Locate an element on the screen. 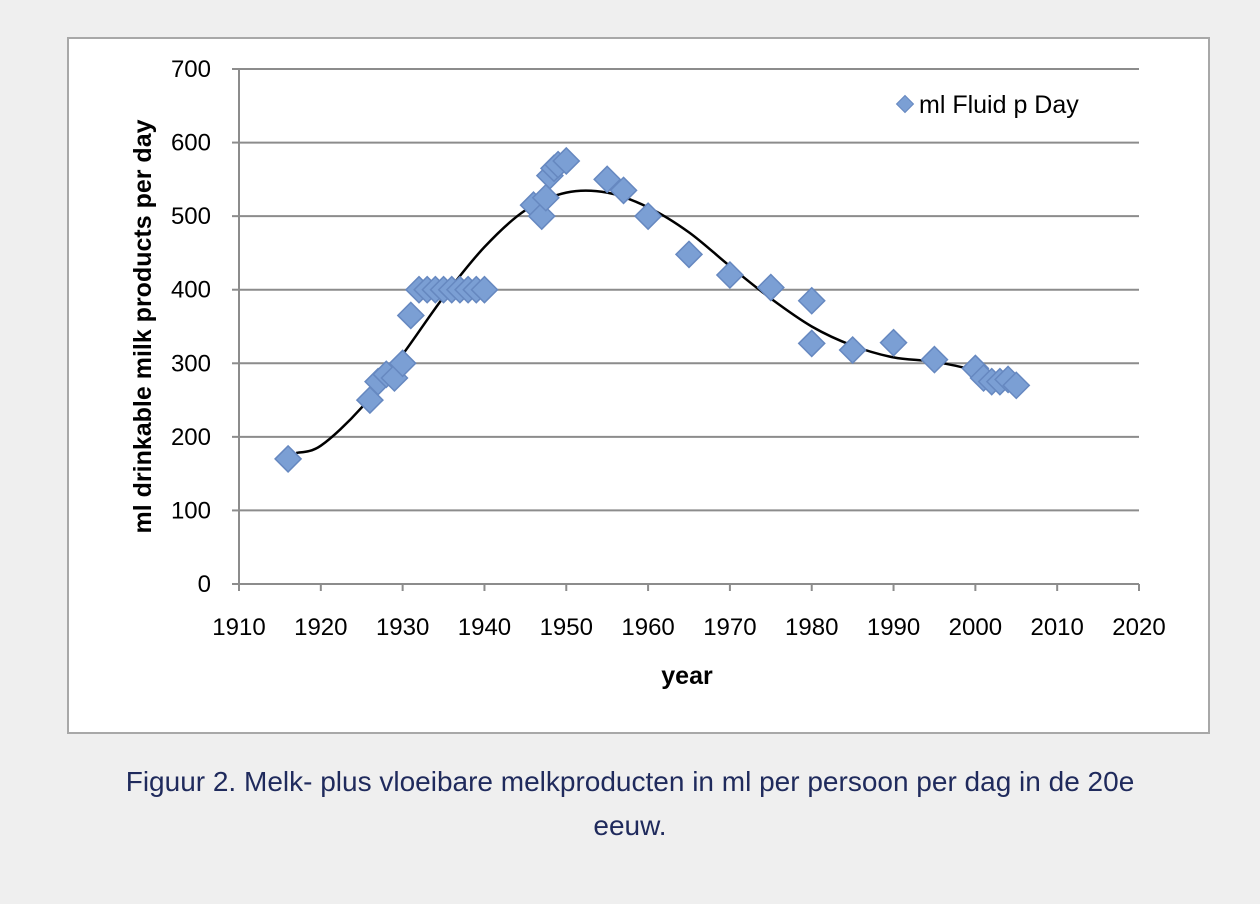 The height and width of the screenshot is (904, 1260). x-tick-label: 1990 is located at coordinates (893, 627).